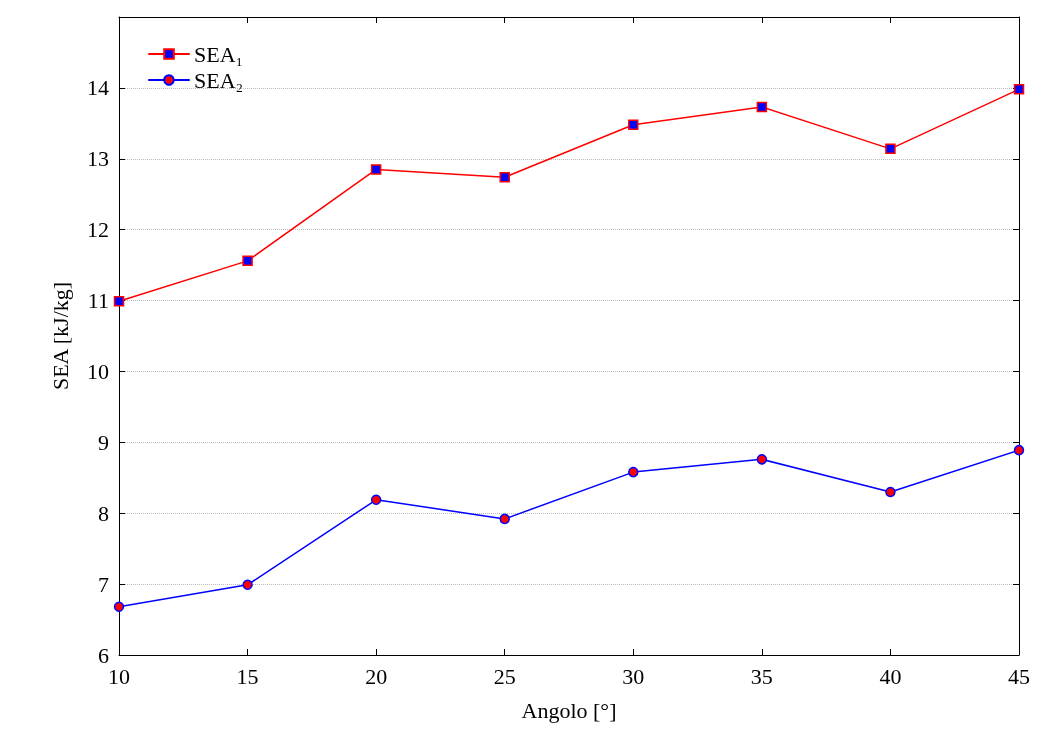 This screenshot has width=1042, height=756. Describe the element at coordinates (1019, 676) in the screenshot. I see `x-tick-label: 45` at that location.